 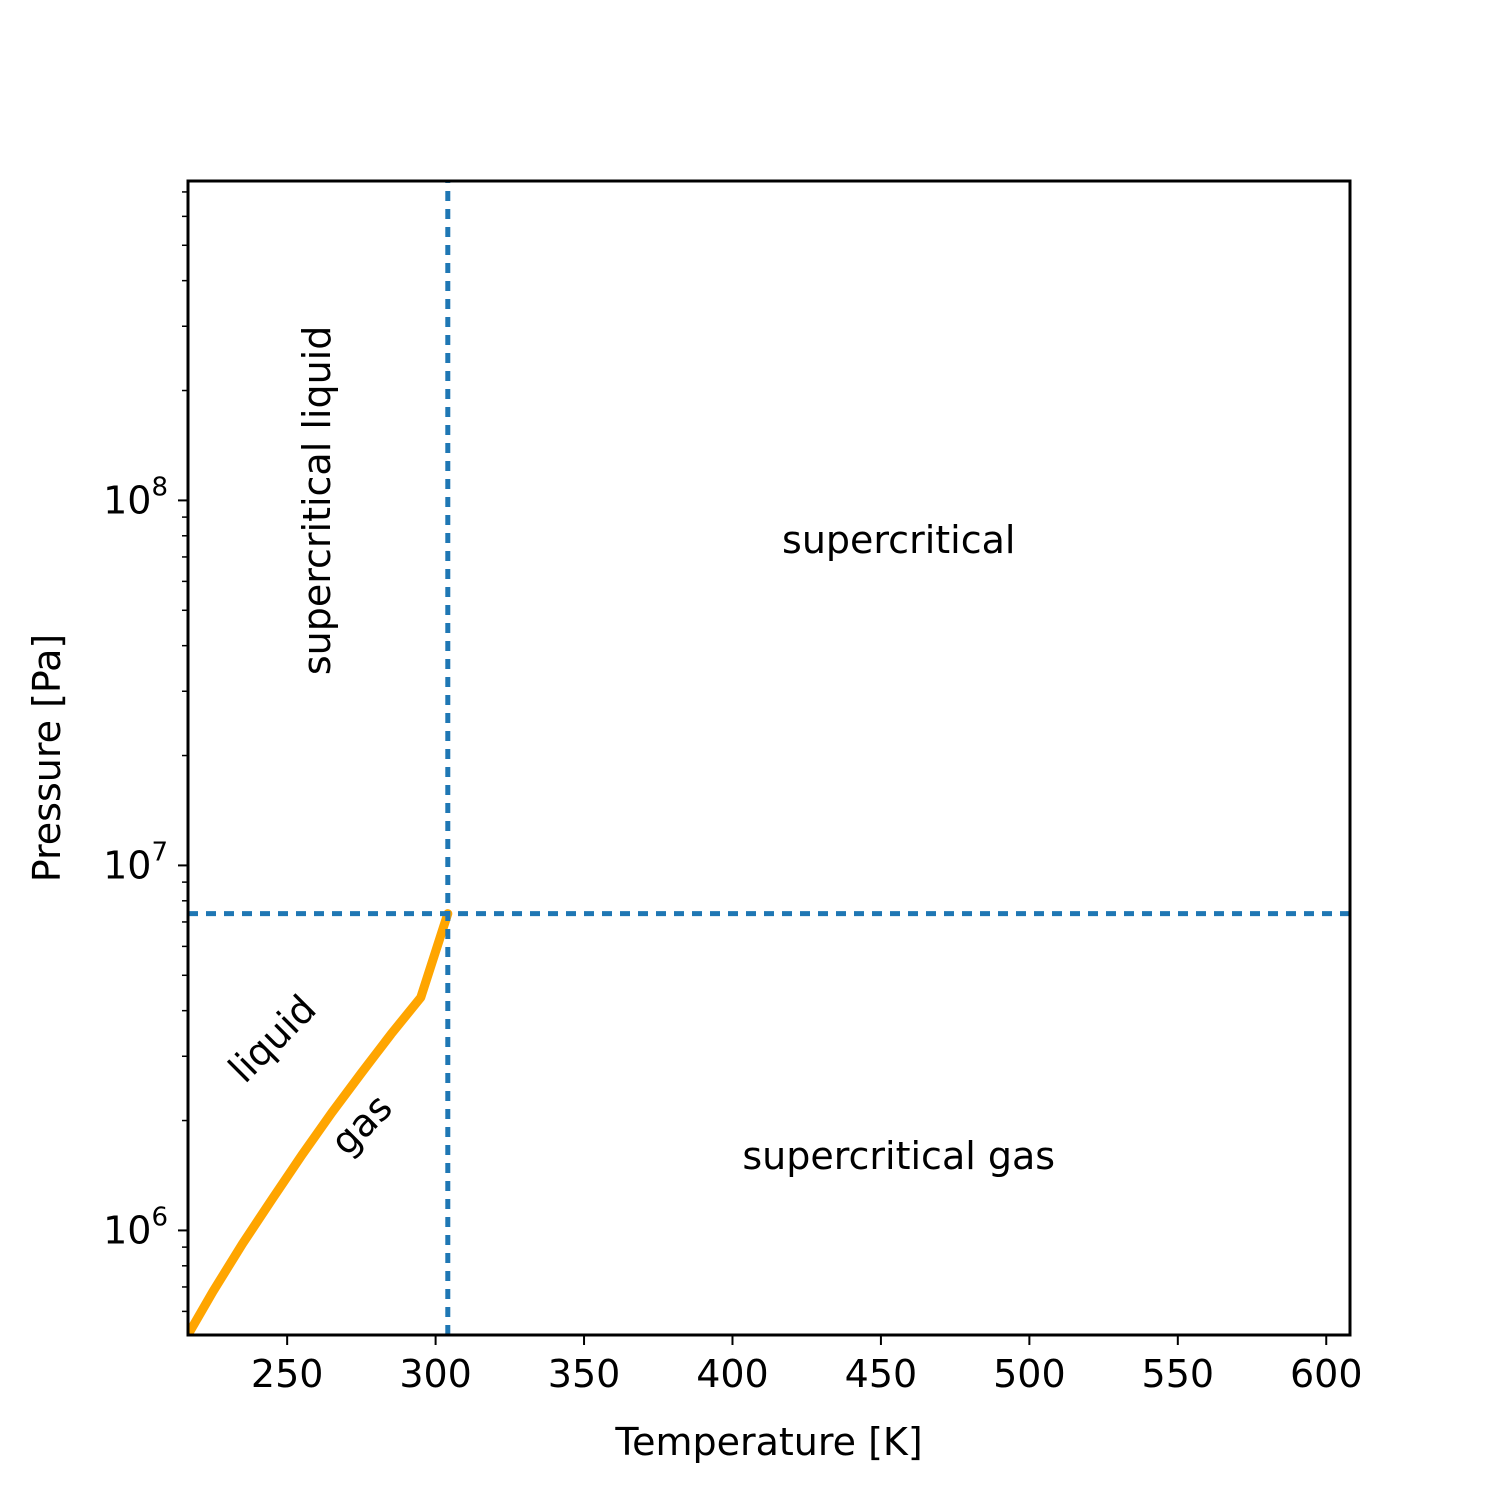 I want to click on x-tick-label: 450, so click(x=881, y=1374).